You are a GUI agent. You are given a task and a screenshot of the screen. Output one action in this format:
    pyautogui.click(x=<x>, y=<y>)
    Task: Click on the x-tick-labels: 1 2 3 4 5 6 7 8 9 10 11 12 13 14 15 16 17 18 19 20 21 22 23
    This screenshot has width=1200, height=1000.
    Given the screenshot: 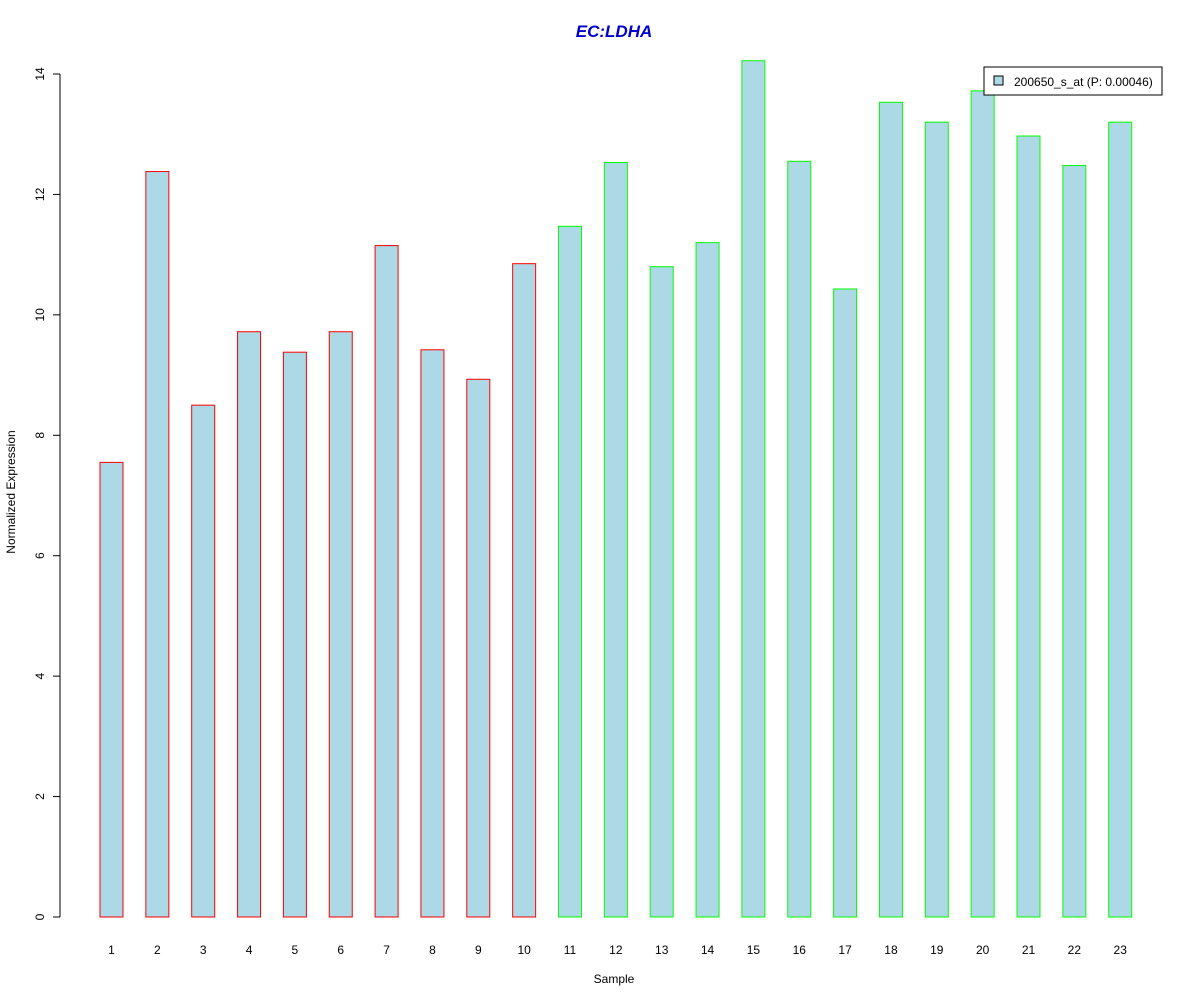 What is the action you would take?
    pyautogui.click(x=617, y=950)
    